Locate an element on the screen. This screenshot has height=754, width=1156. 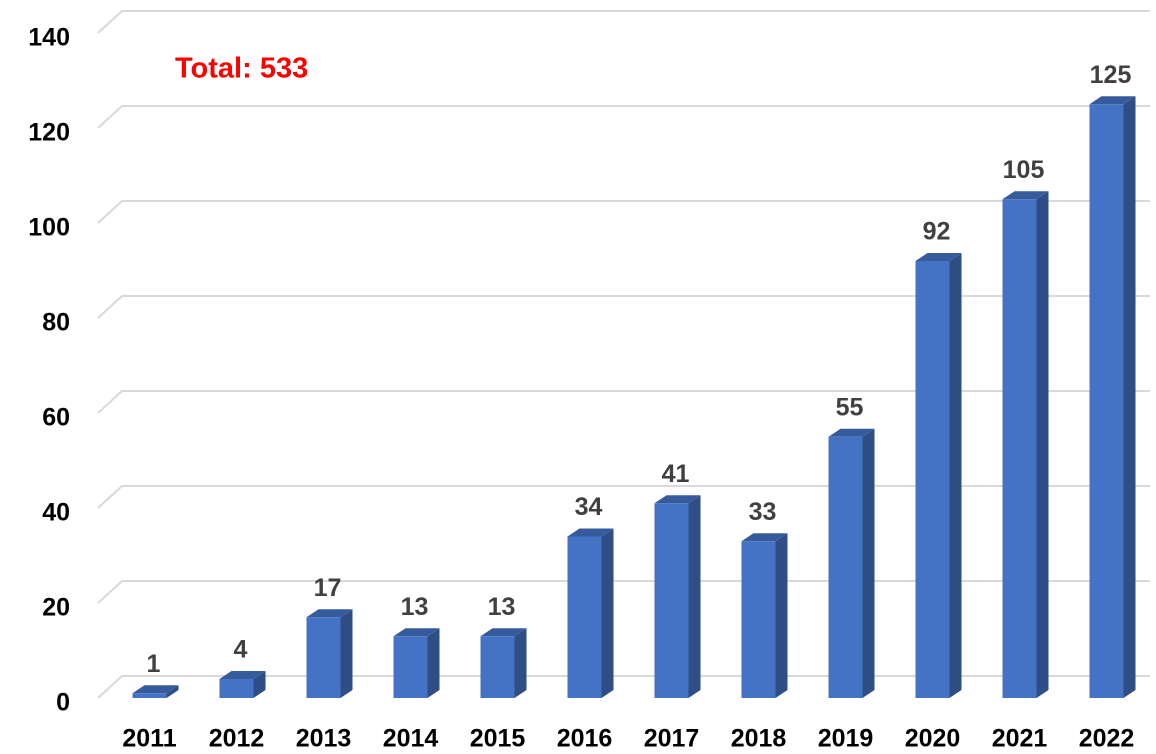
value-label: 105 is located at coordinates (1024, 170).